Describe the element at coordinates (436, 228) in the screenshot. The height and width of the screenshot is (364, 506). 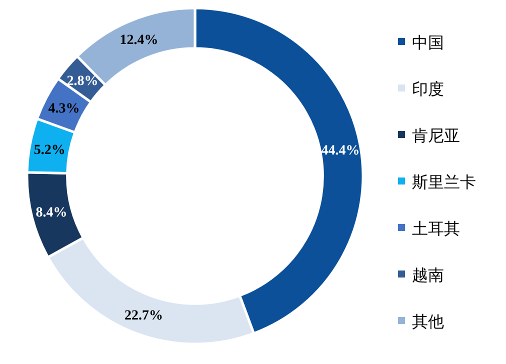
I see `legend-label: 土耳其` at that location.